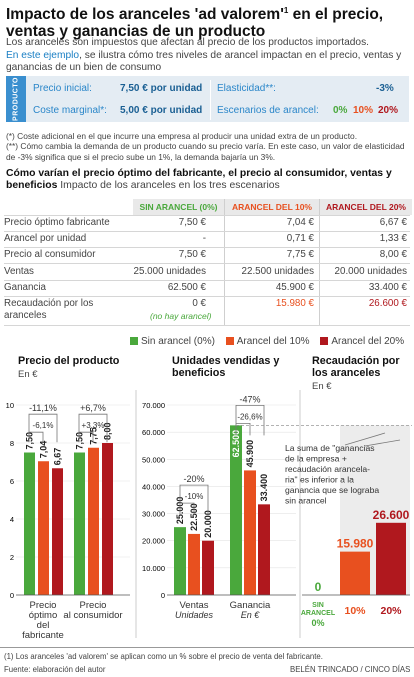 The height and width of the screenshot is (677, 414). I want to click on cell-value: 0,71 €, so click(300, 238).